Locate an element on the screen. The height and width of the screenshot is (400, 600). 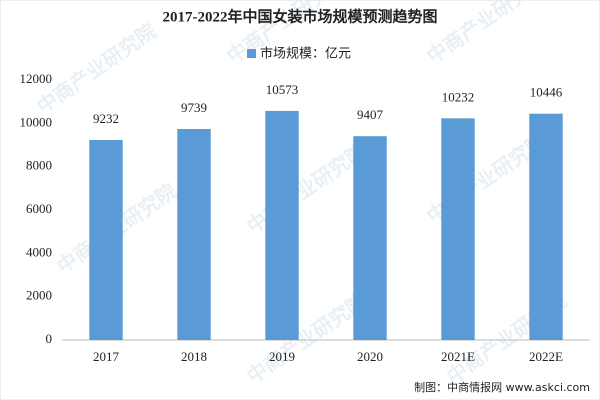
y-tick-label: 6000 is located at coordinates (39, 208).